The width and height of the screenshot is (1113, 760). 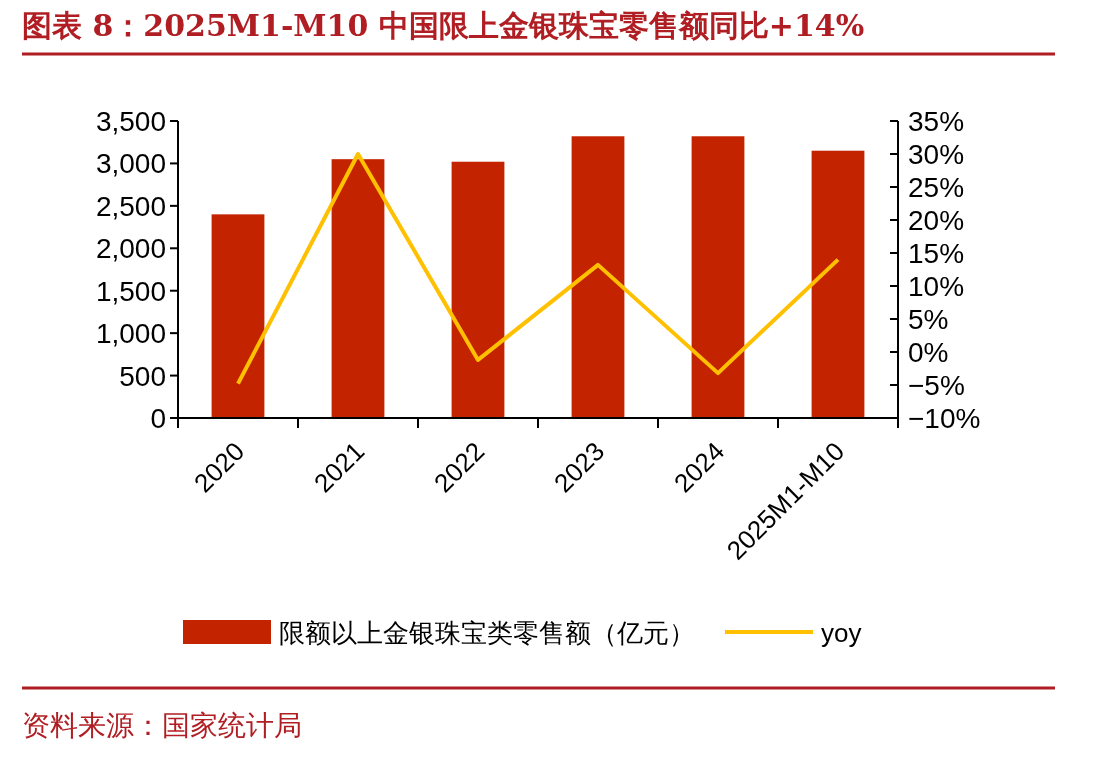 What do you see at coordinates (936, 220) in the screenshot?
I see `y2-tick-label: 20%` at bounding box center [936, 220].